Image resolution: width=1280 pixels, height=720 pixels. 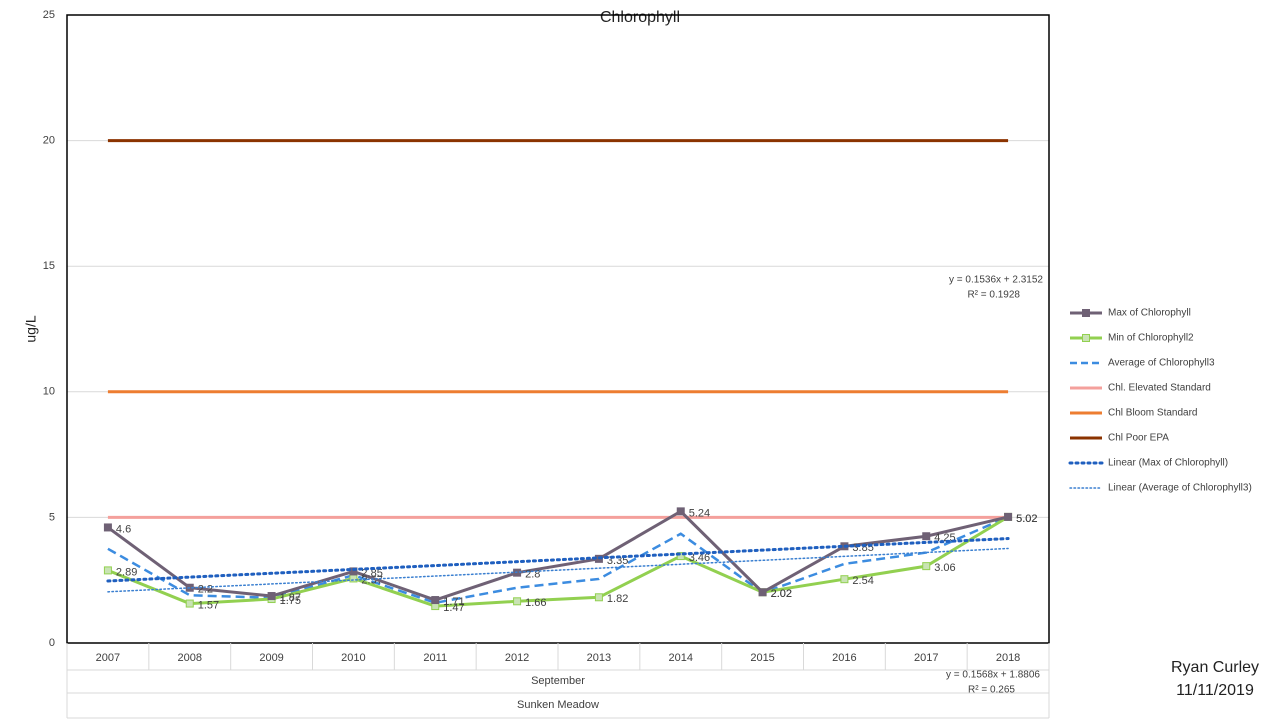 I want to click on x-tick-label: 2018, so click(x=1008, y=658).